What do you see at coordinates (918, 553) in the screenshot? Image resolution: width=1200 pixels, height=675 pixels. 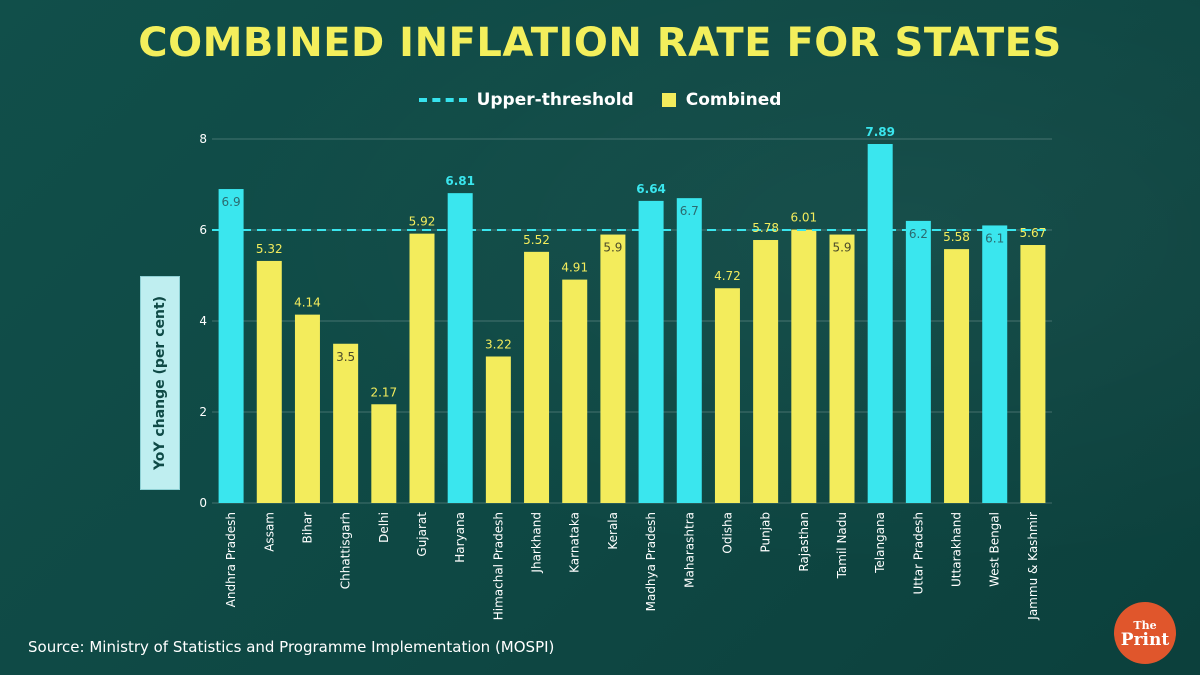 I see `x-tick-label: Uttar Pradesh` at bounding box center [918, 553].